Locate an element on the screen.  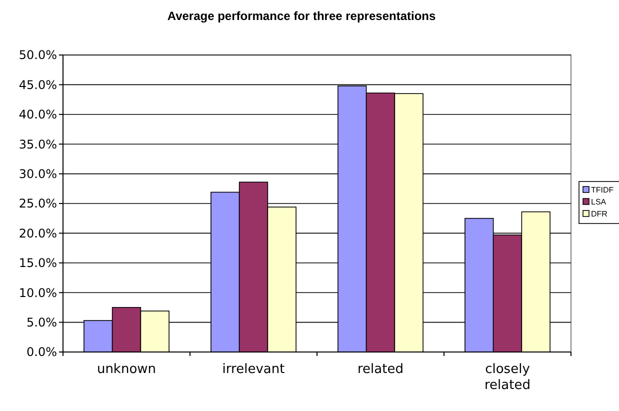
y-tick-label: 10.0% is located at coordinates (37, 293).